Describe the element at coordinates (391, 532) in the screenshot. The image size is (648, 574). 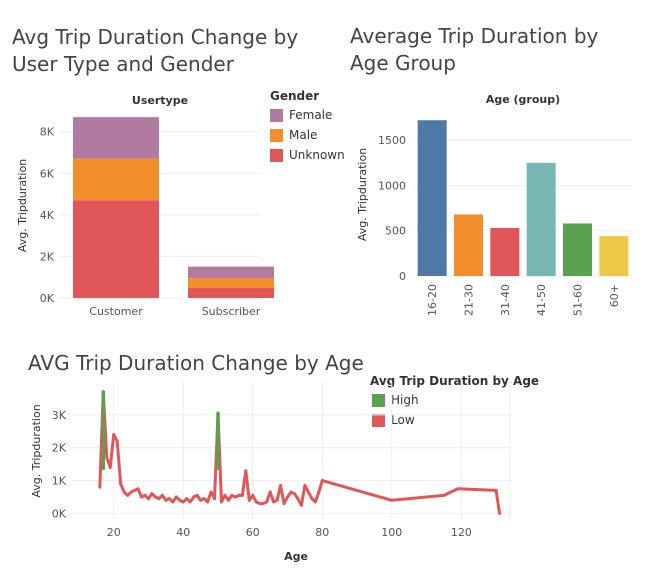
I see `x-tick-label: 100` at that location.